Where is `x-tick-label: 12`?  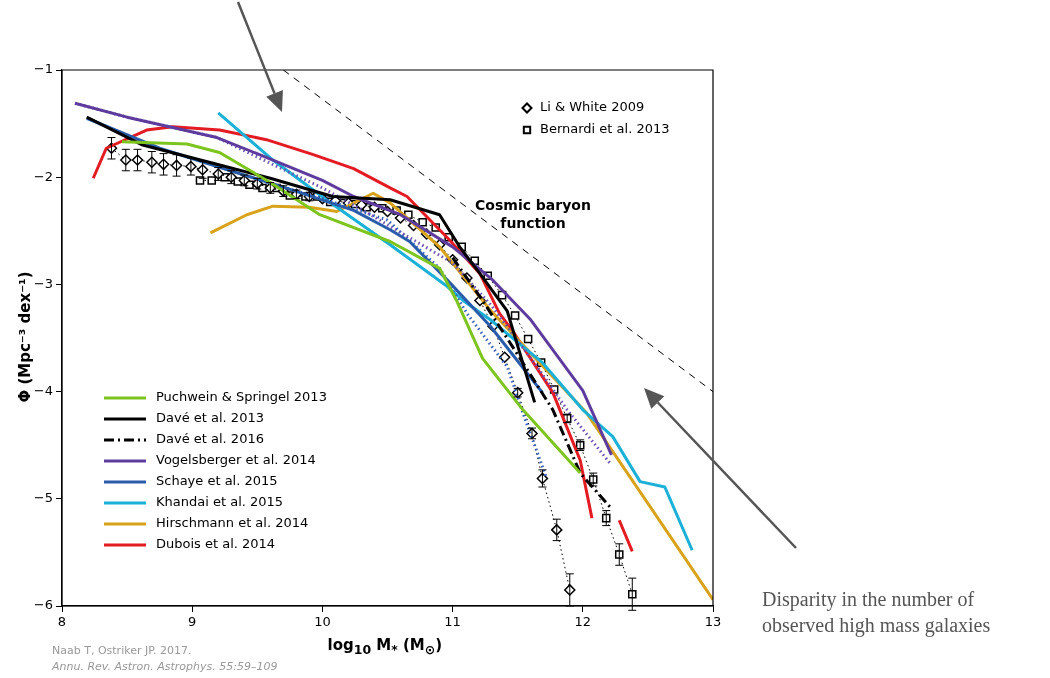
x-tick-label: 12 is located at coordinates (583, 622).